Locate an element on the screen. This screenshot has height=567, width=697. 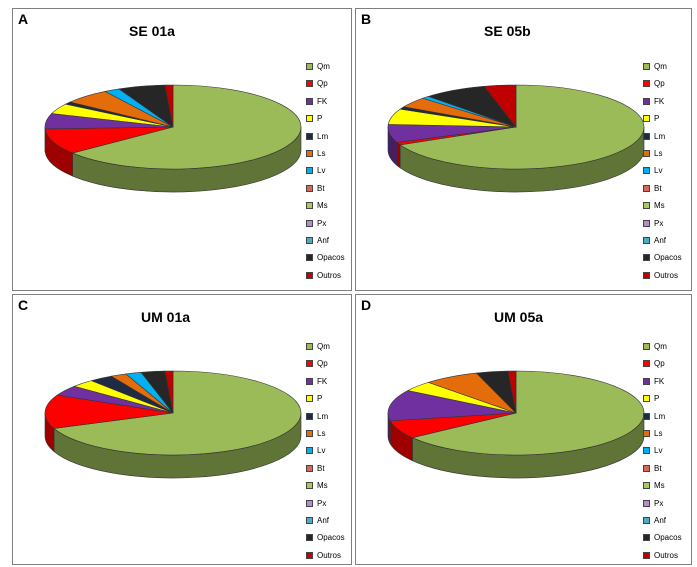
pie-slice-qm-c is located at coordinates (177, 413).